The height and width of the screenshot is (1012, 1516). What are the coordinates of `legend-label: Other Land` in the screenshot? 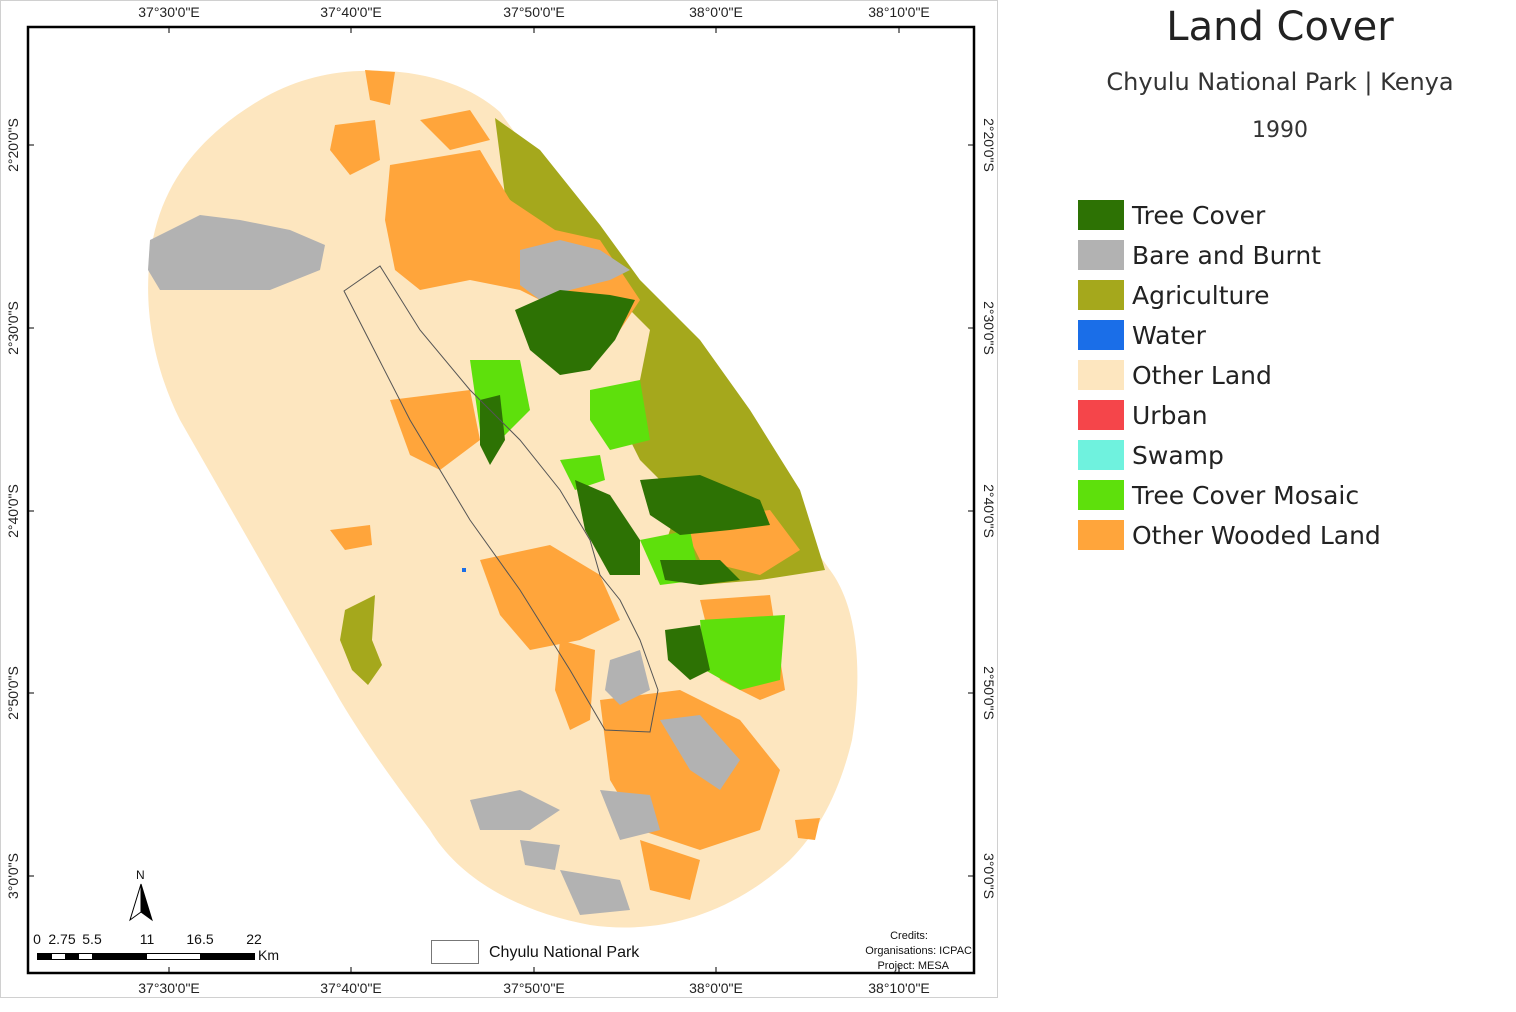 It's located at (1202, 375).